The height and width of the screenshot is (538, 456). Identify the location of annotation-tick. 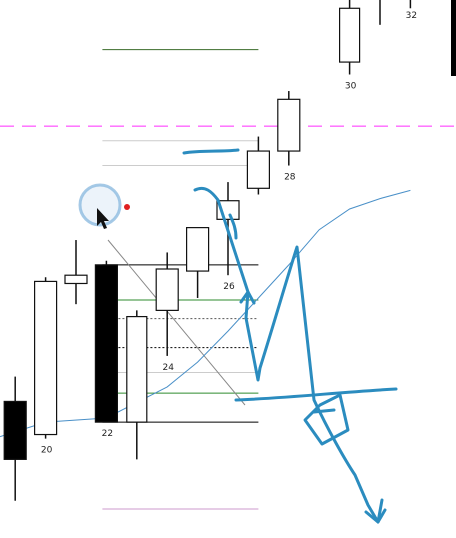
(233, 226).